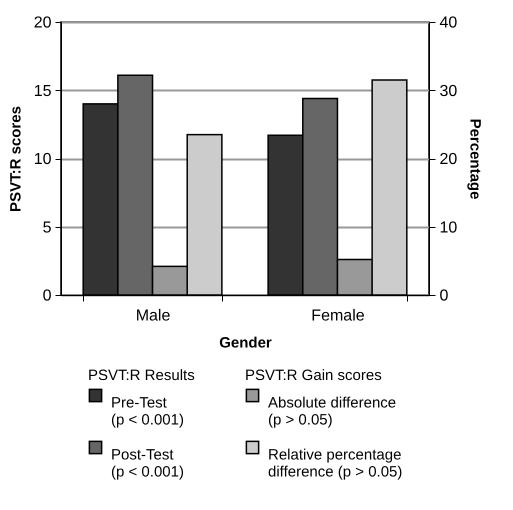 This screenshot has height=510, width=513. I want to click on x-axis-title: Gender, so click(245, 343).